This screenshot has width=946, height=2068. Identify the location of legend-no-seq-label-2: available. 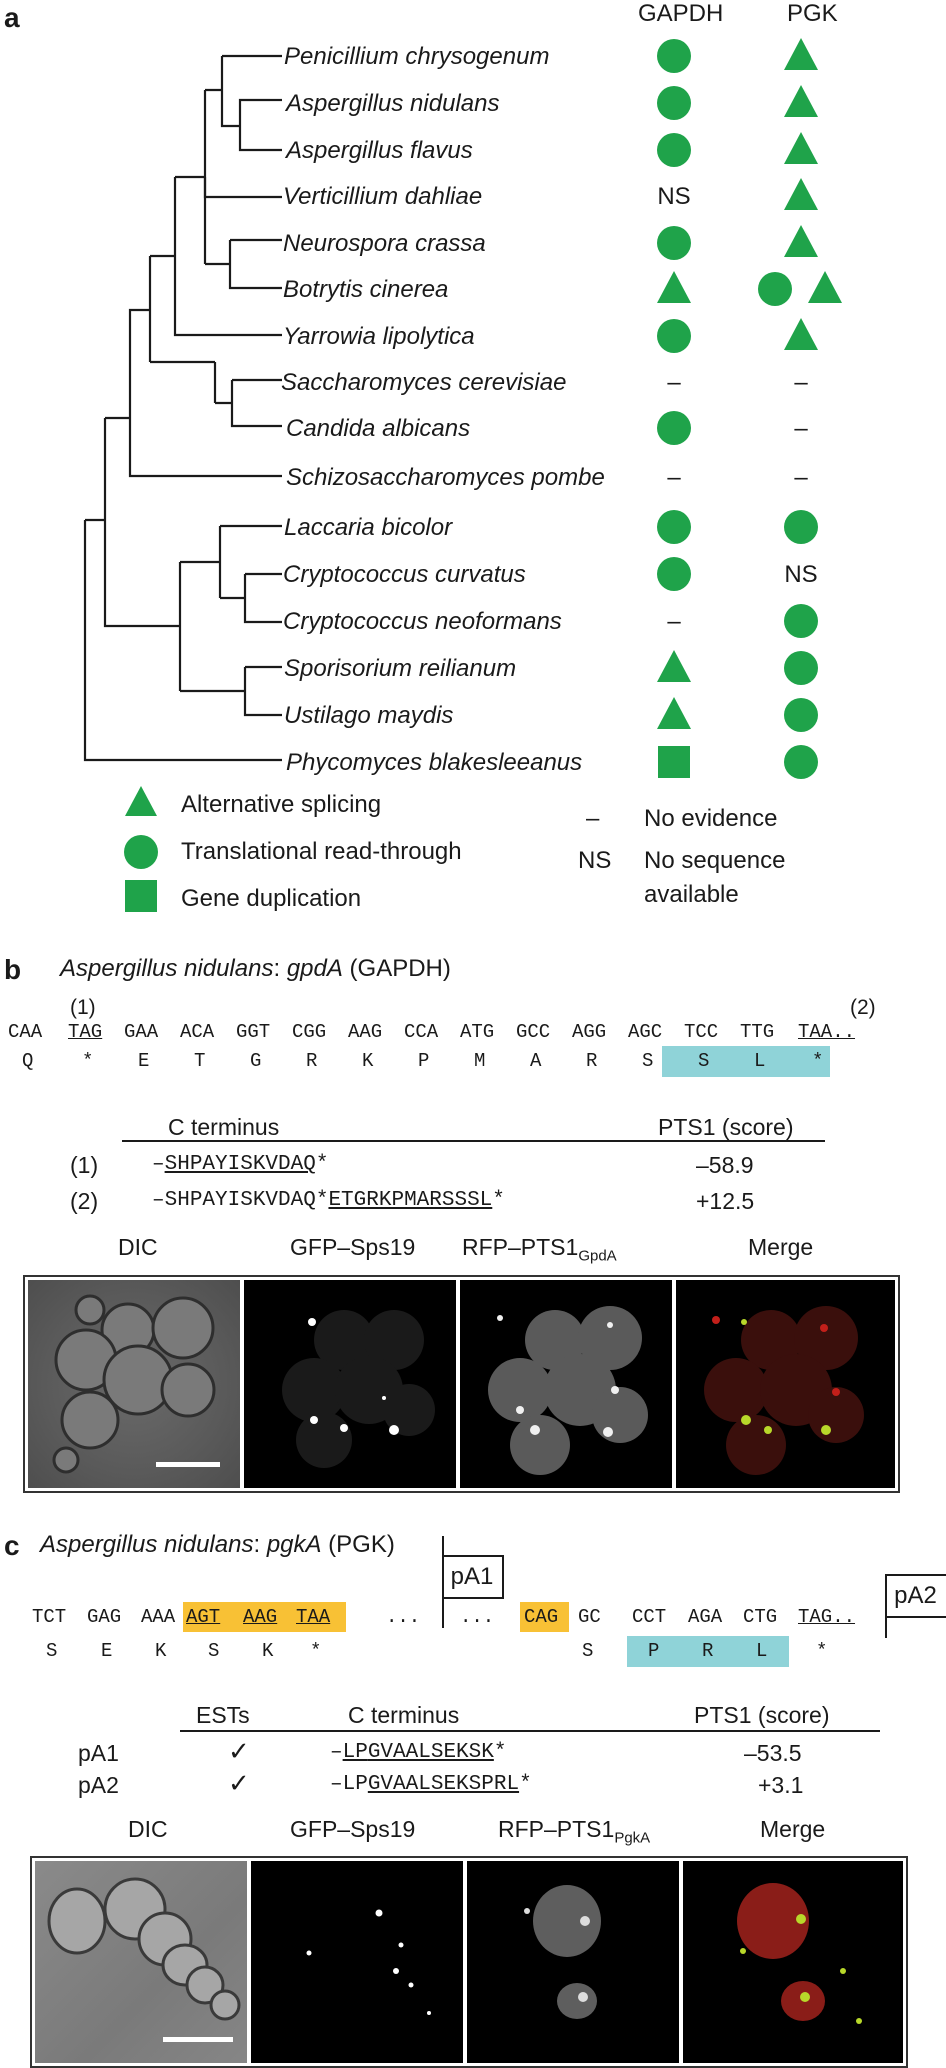
(691, 894).